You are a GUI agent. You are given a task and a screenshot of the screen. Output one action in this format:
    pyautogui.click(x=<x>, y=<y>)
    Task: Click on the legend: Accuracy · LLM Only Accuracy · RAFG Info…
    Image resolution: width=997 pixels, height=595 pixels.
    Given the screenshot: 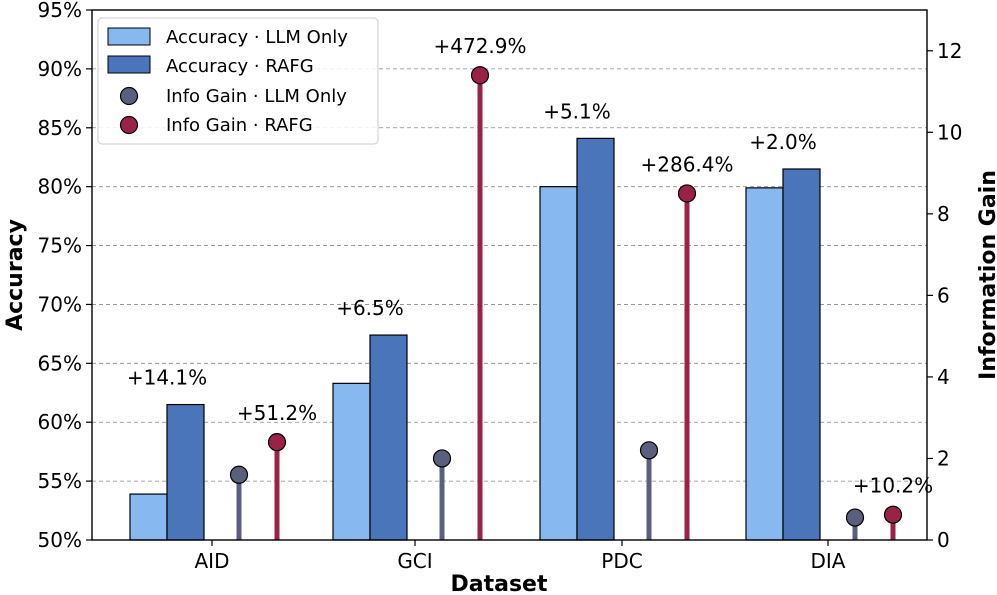 What is the action you would take?
    pyautogui.click(x=238, y=81)
    